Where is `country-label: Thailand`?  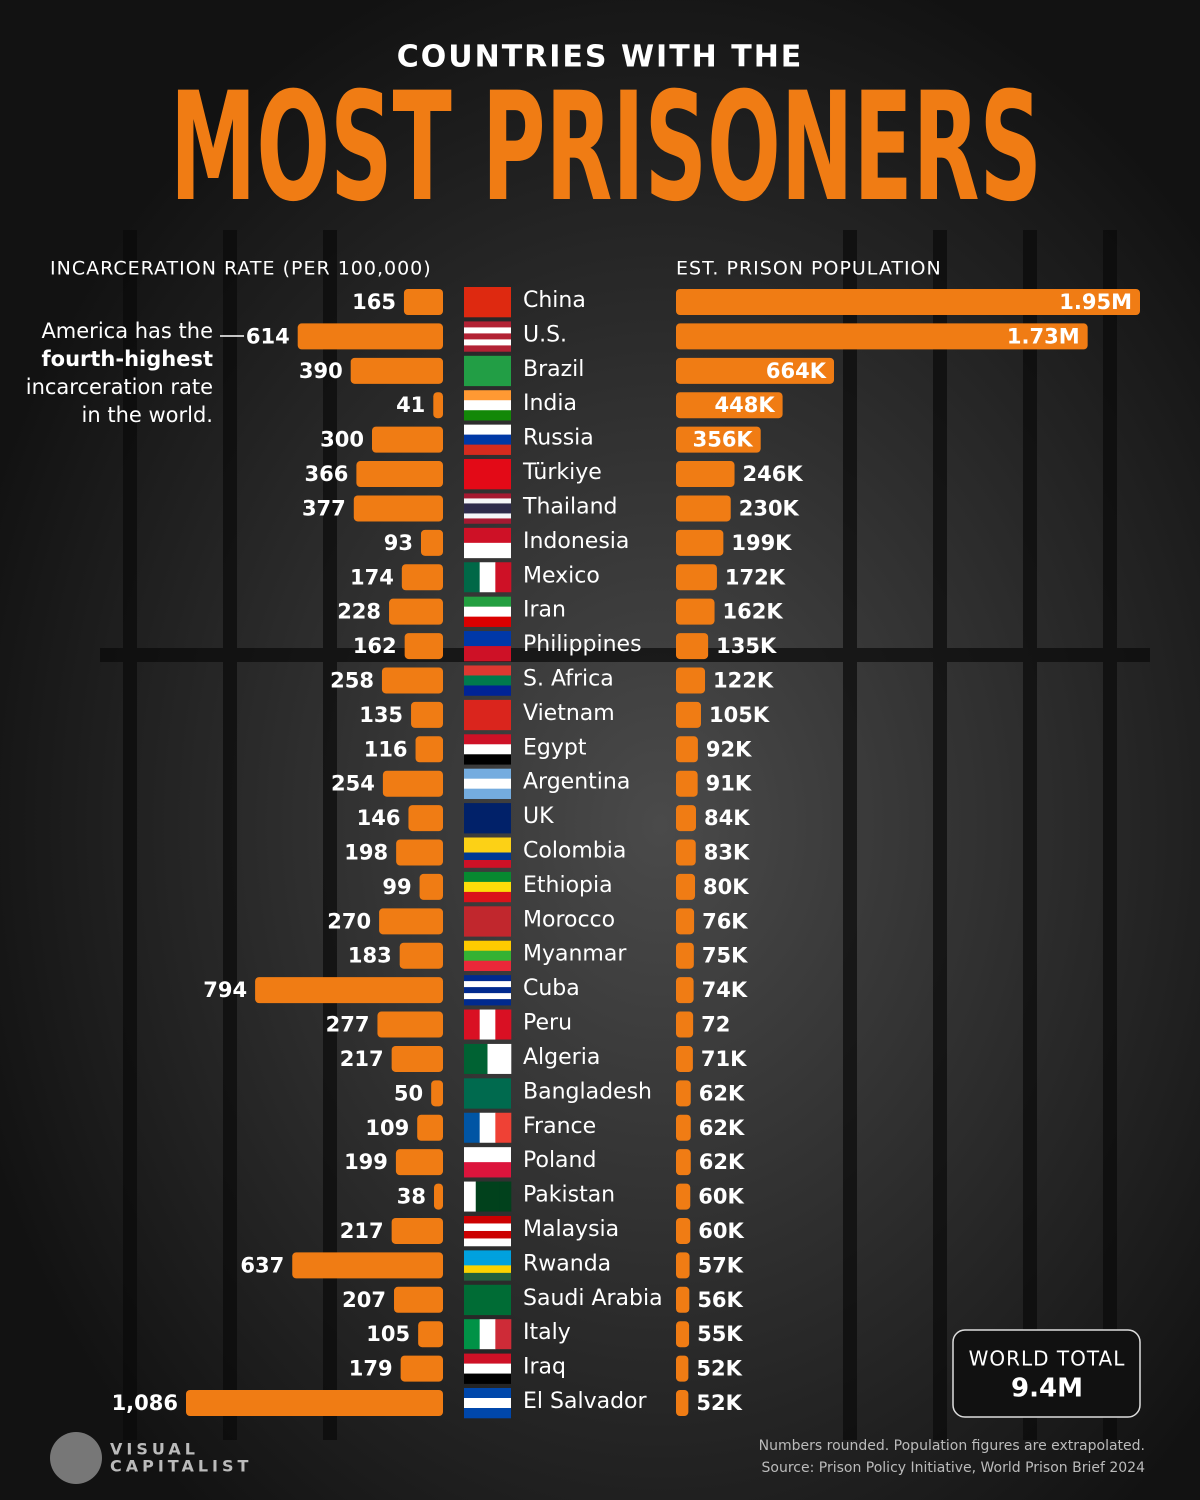 country-label: Thailand is located at coordinates (569, 506).